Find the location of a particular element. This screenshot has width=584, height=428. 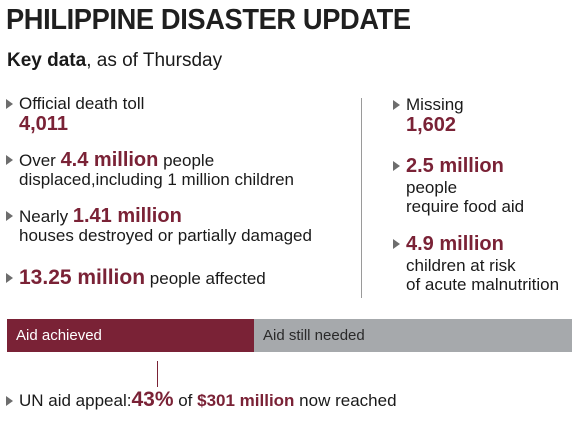

food-aid-value: 2.5 million is located at coordinates (455, 166).